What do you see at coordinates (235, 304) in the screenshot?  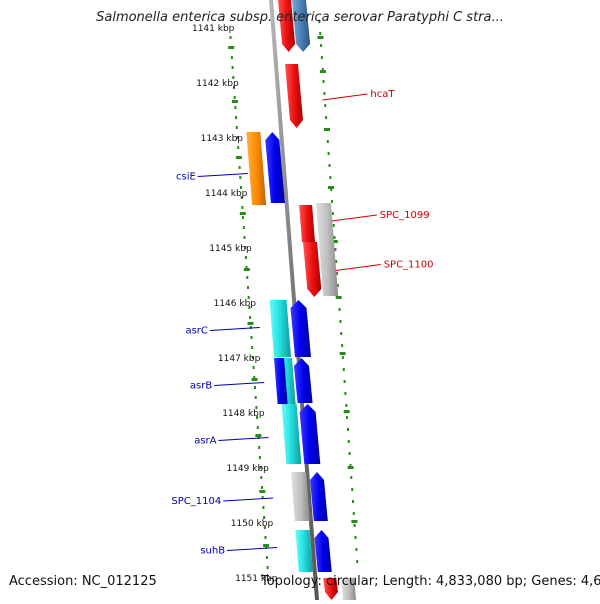 I see `scale-label: 1146 kbp` at bounding box center [235, 304].